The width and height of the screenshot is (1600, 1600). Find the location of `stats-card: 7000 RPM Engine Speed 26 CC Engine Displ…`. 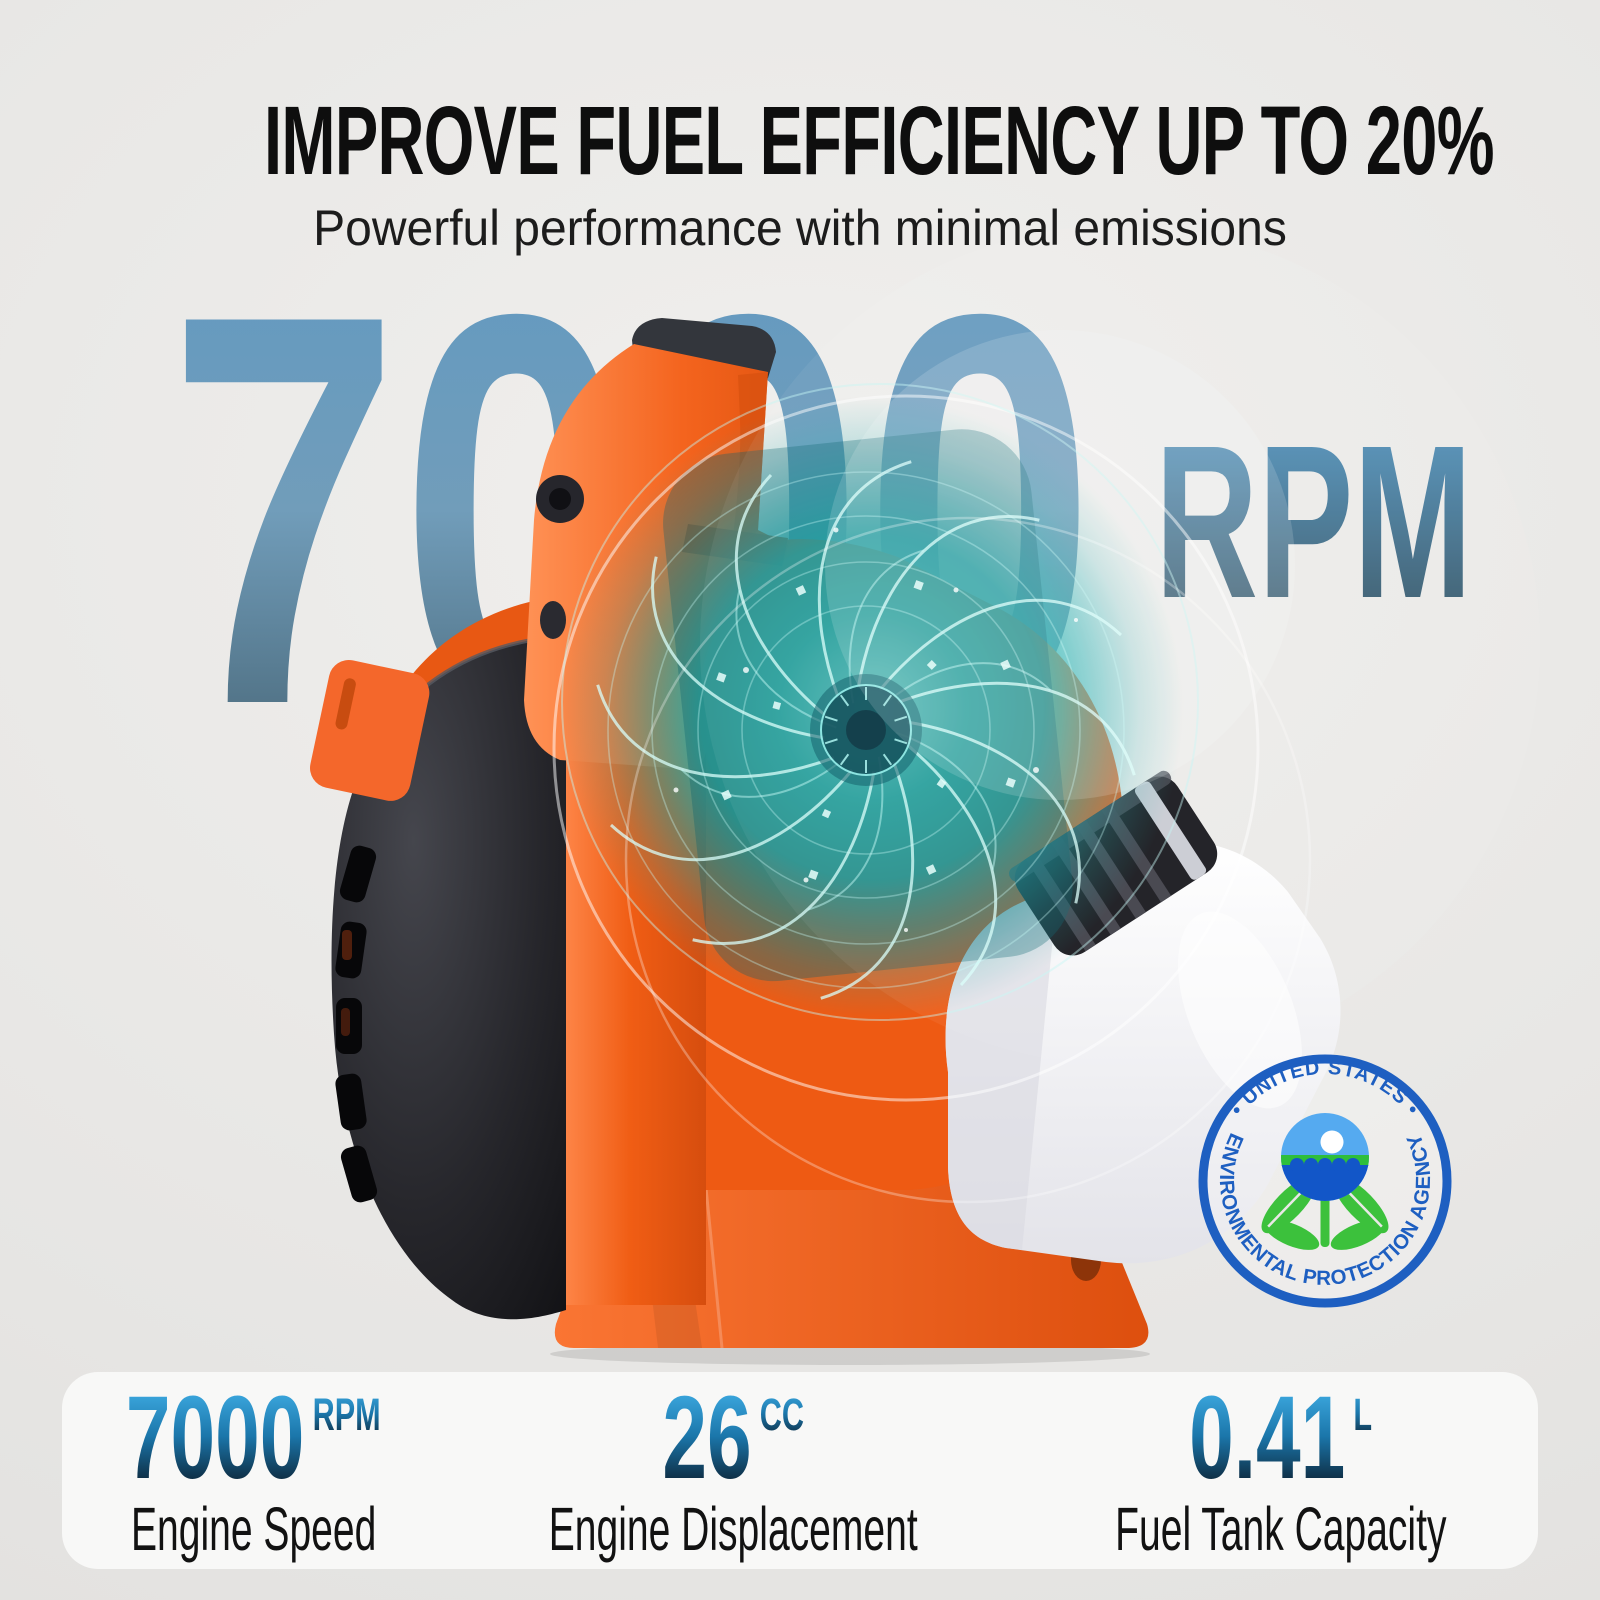

stats-card: 7000 RPM Engine Speed 26 CC Engine Displ… is located at coordinates (800, 1470).